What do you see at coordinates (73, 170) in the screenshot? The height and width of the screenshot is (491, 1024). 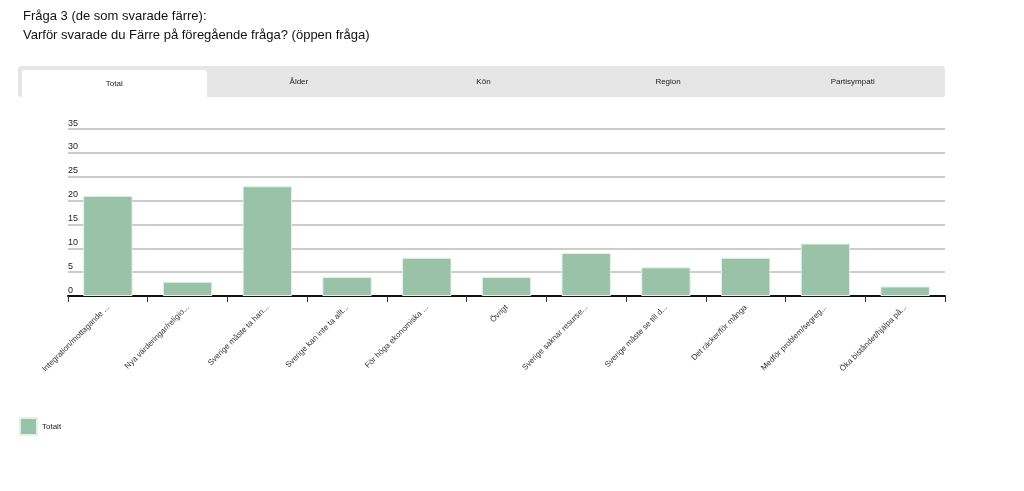 I see `y-tick-label: 25` at bounding box center [73, 170].